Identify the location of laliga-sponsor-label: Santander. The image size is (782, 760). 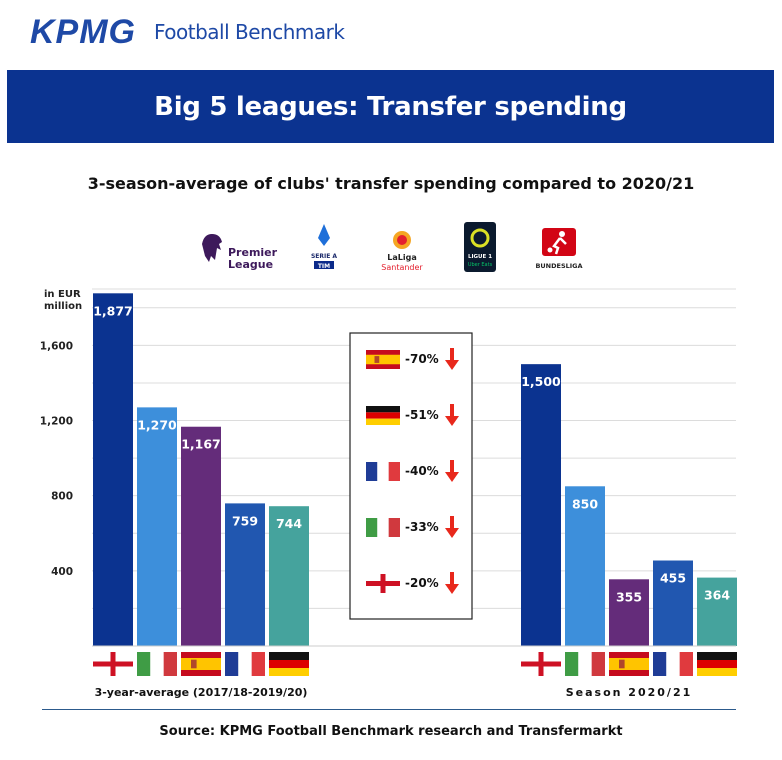
(402, 267).